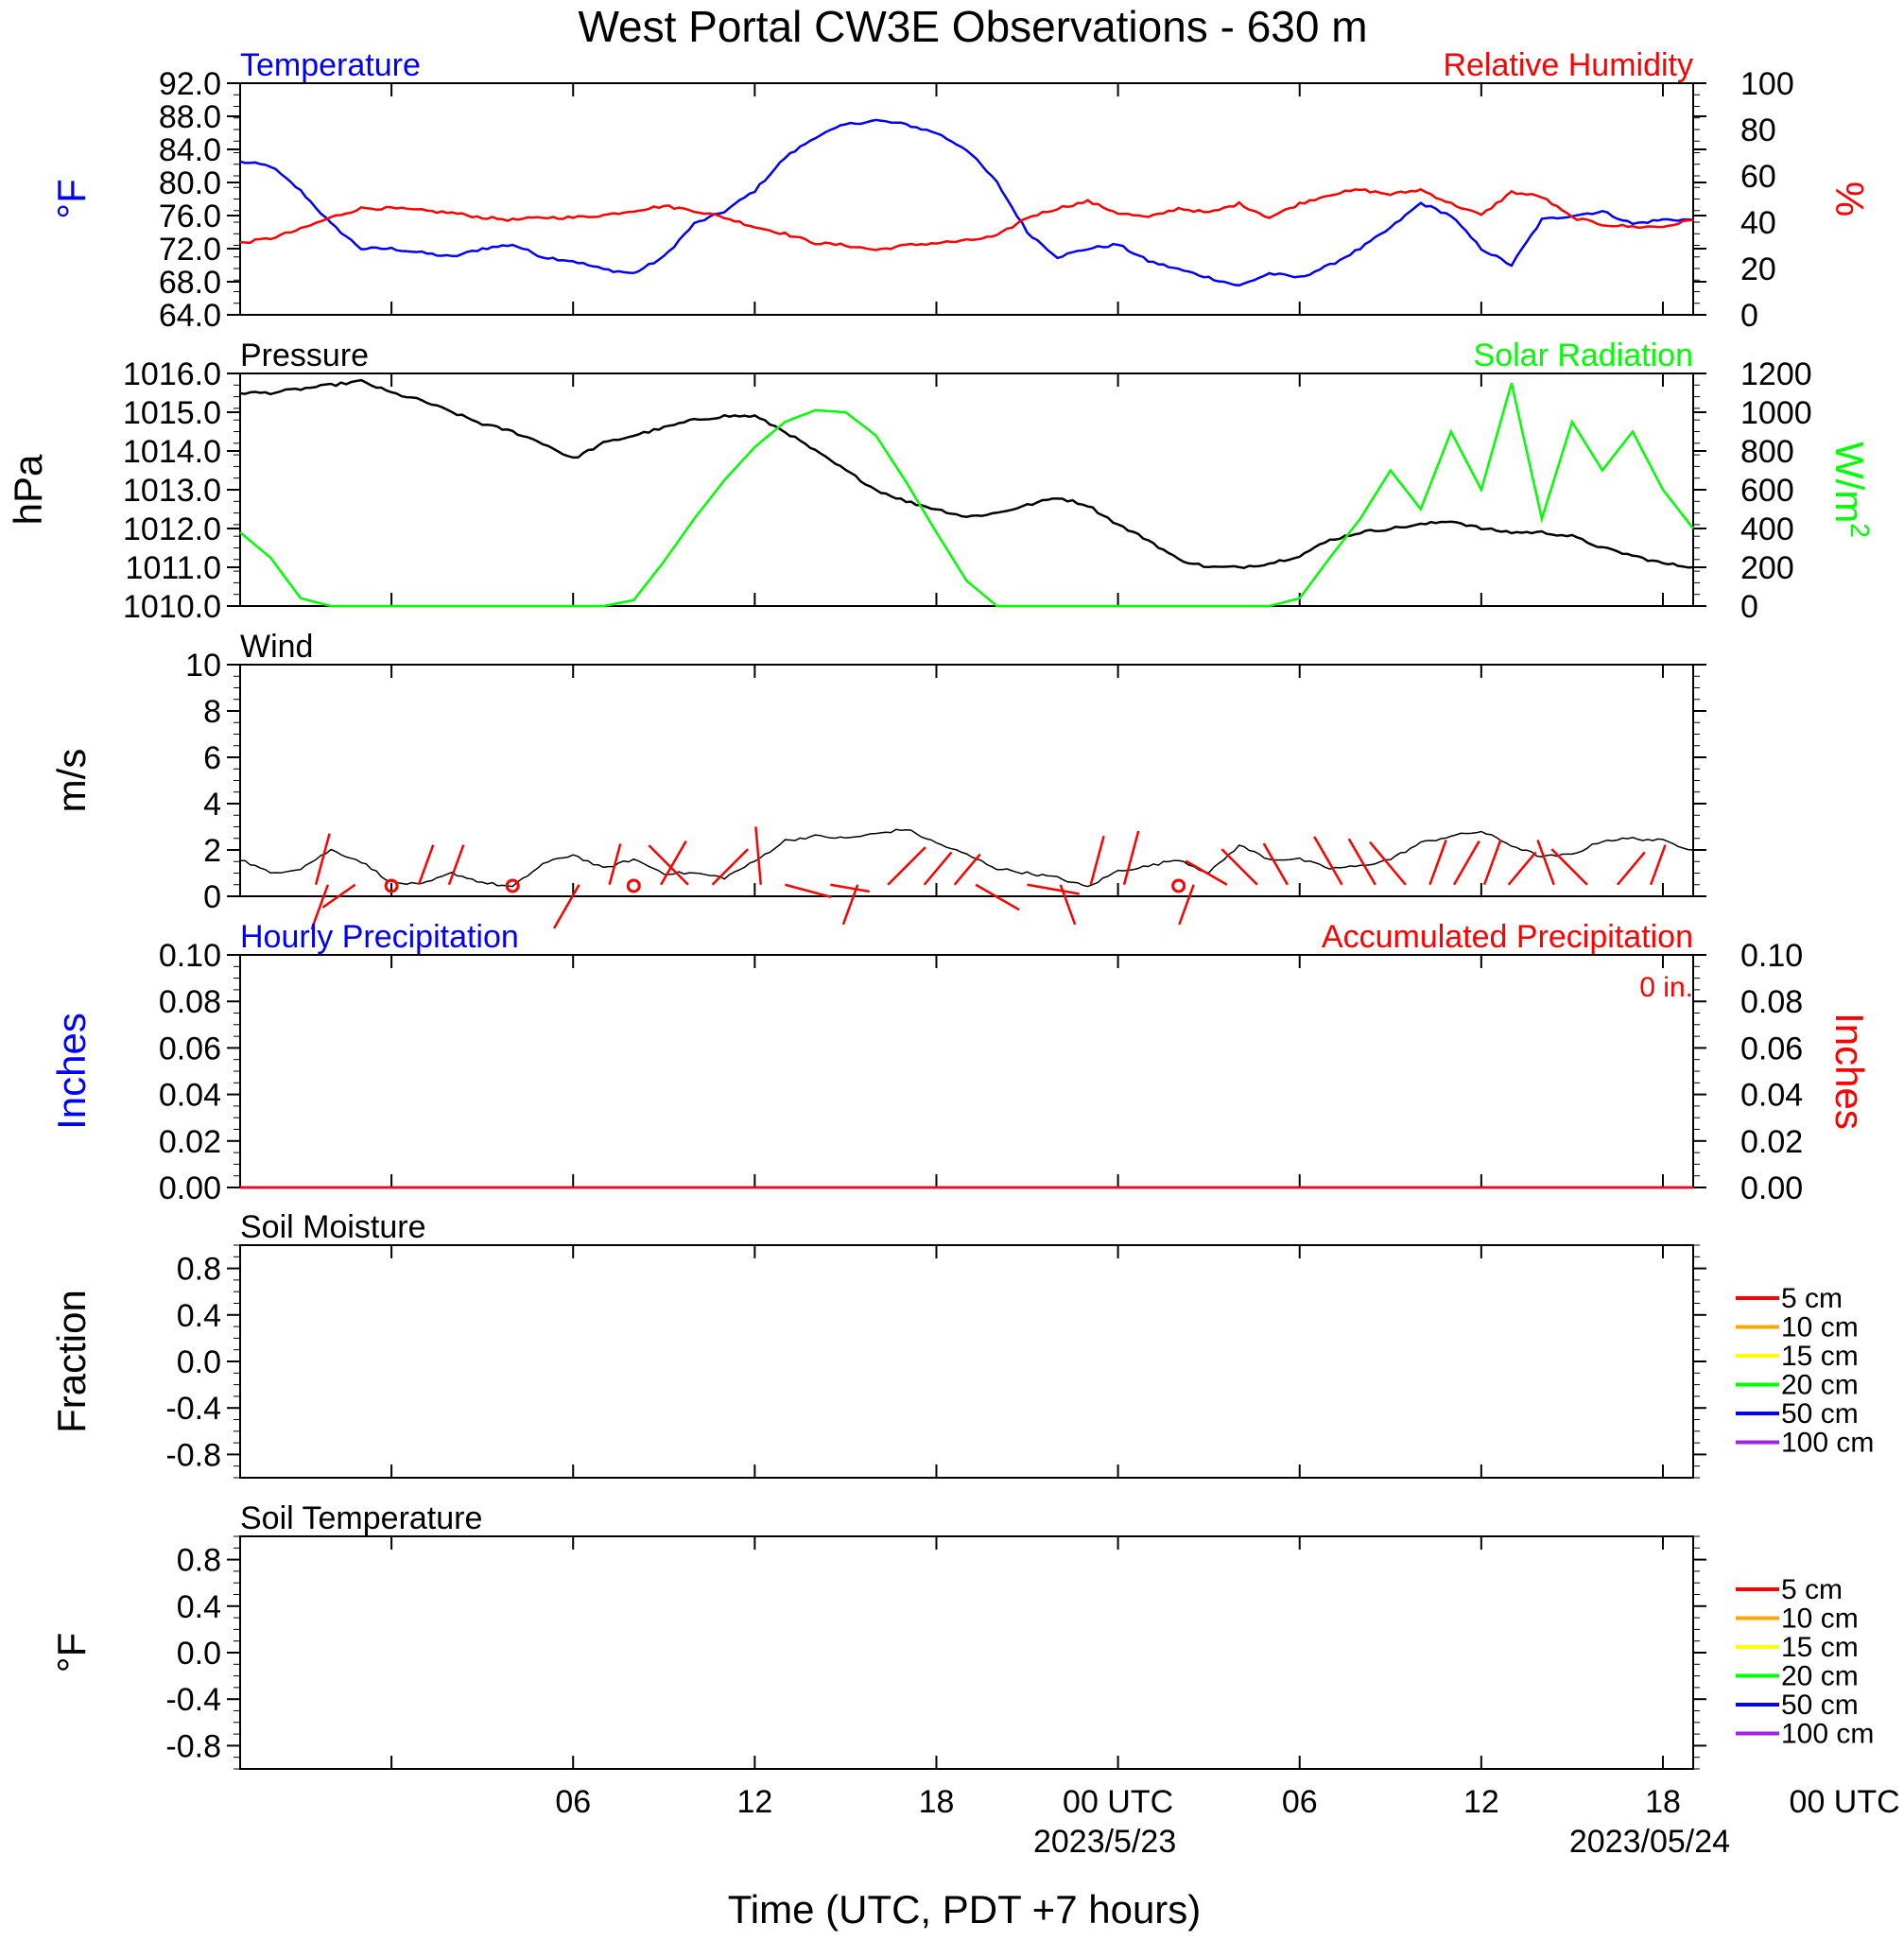 The width and height of the screenshot is (1904, 1941). Describe the element at coordinates (1666, 988) in the screenshot. I see `accumulated-total-label: 0 in.` at that location.